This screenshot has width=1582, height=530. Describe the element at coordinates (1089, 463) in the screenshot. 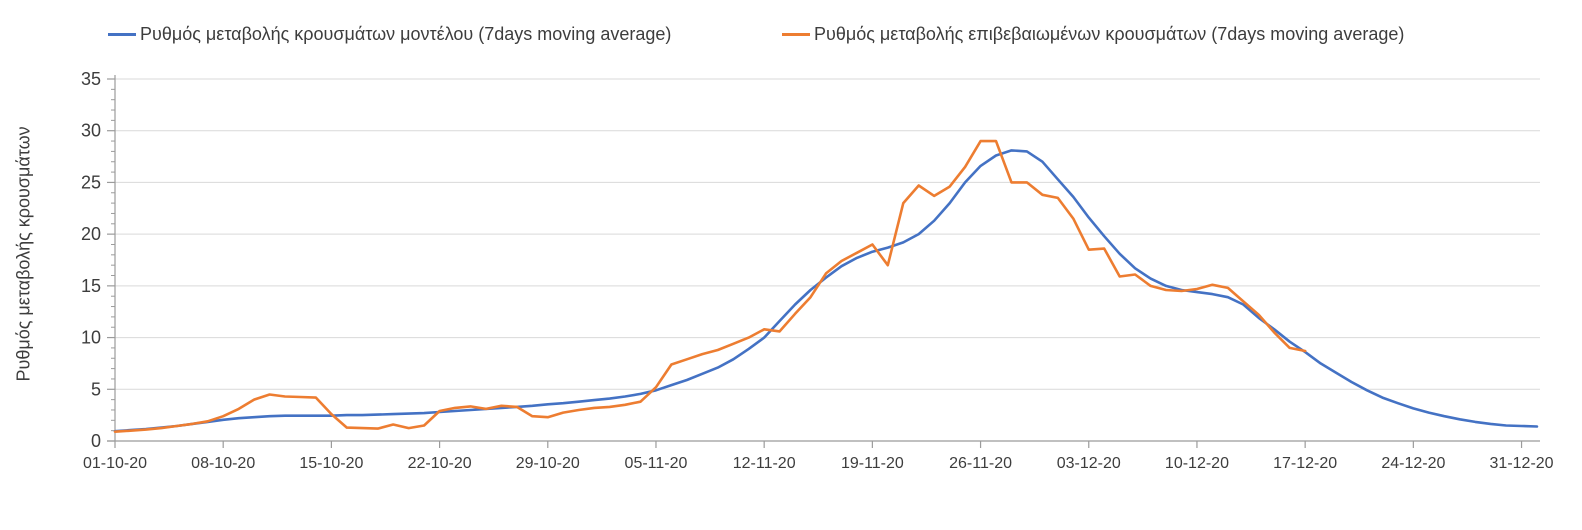

I see `x-tick-label: 03-12-20` at that location.